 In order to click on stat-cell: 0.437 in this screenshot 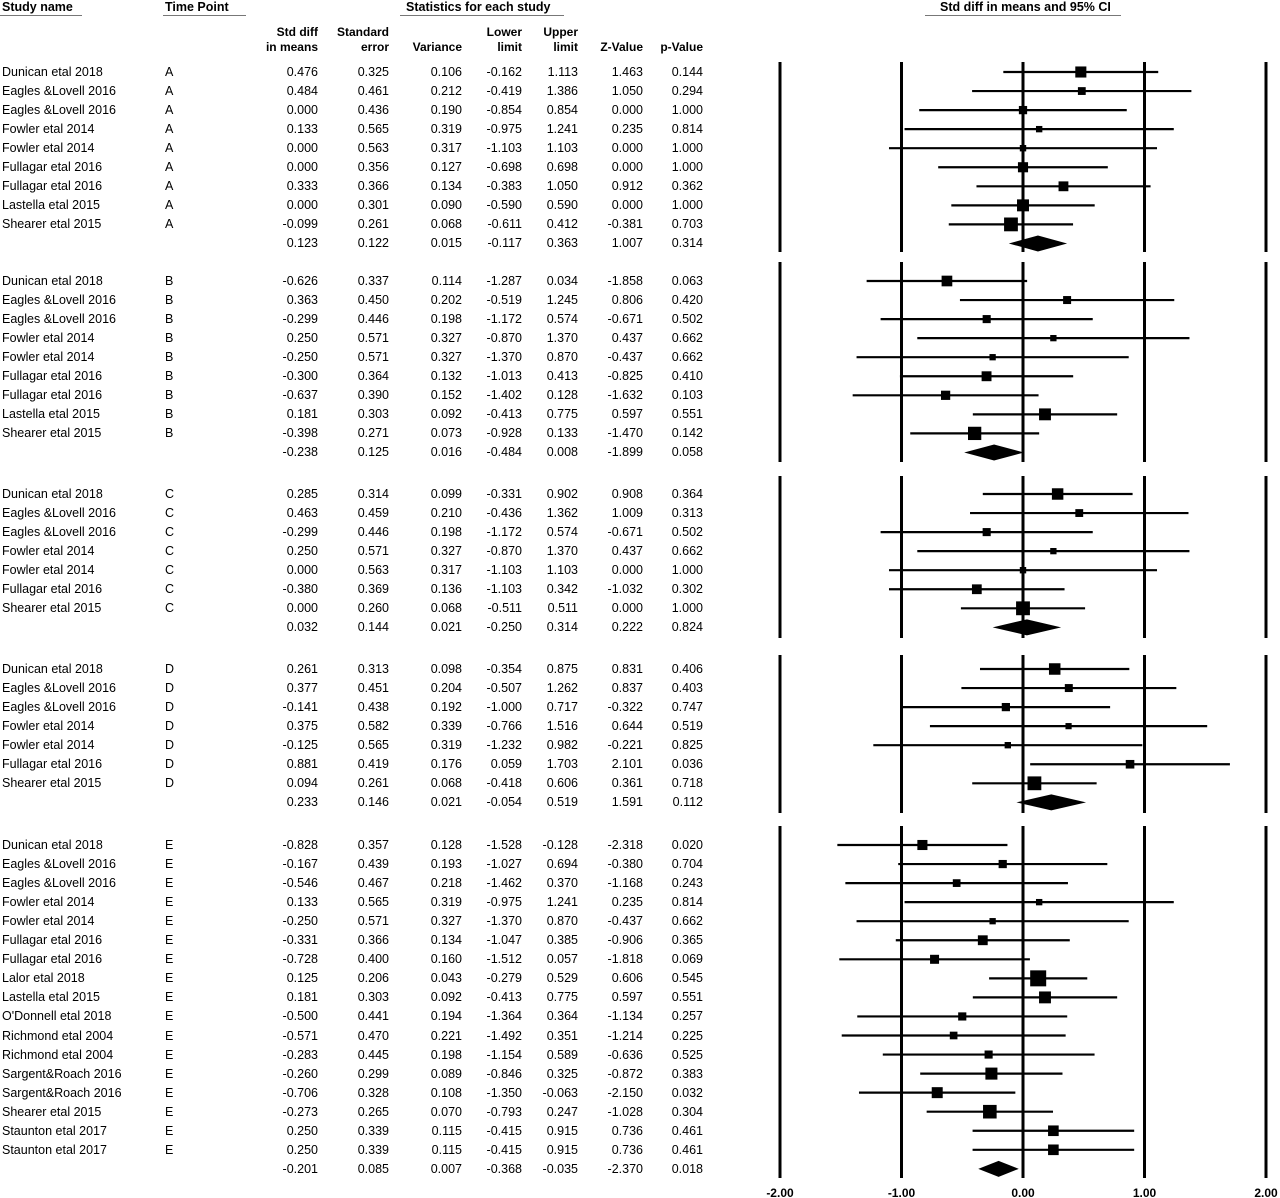, I will do `click(627, 551)`.